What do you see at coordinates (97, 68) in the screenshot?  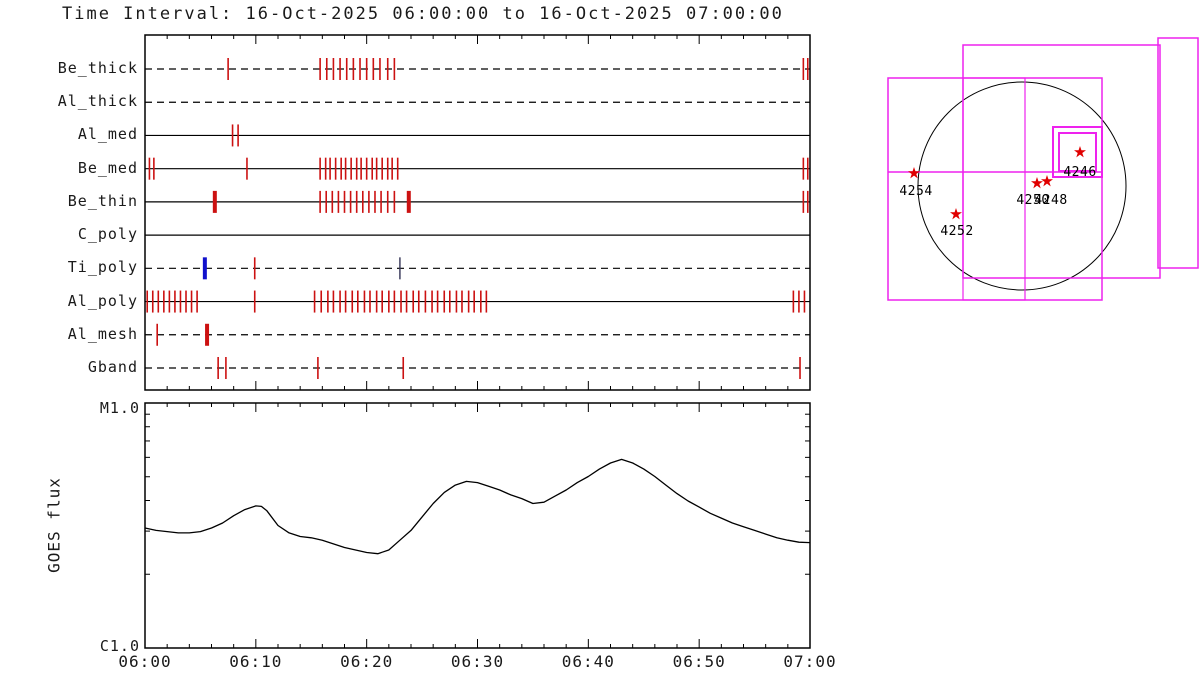 I see `row-label-be-thick: Be_thick` at bounding box center [97, 68].